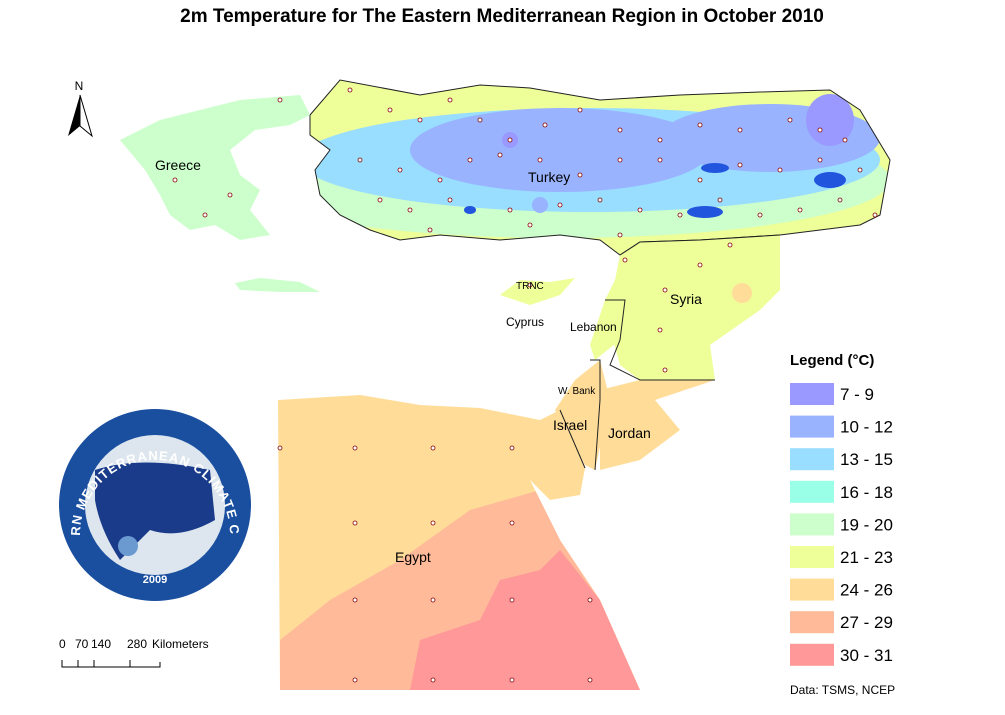 The width and height of the screenshot is (1005, 715). What do you see at coordinates (180, 644) in the screenshot?
I see `scale-unit: Kilometers` at bounding box center [180, 644].